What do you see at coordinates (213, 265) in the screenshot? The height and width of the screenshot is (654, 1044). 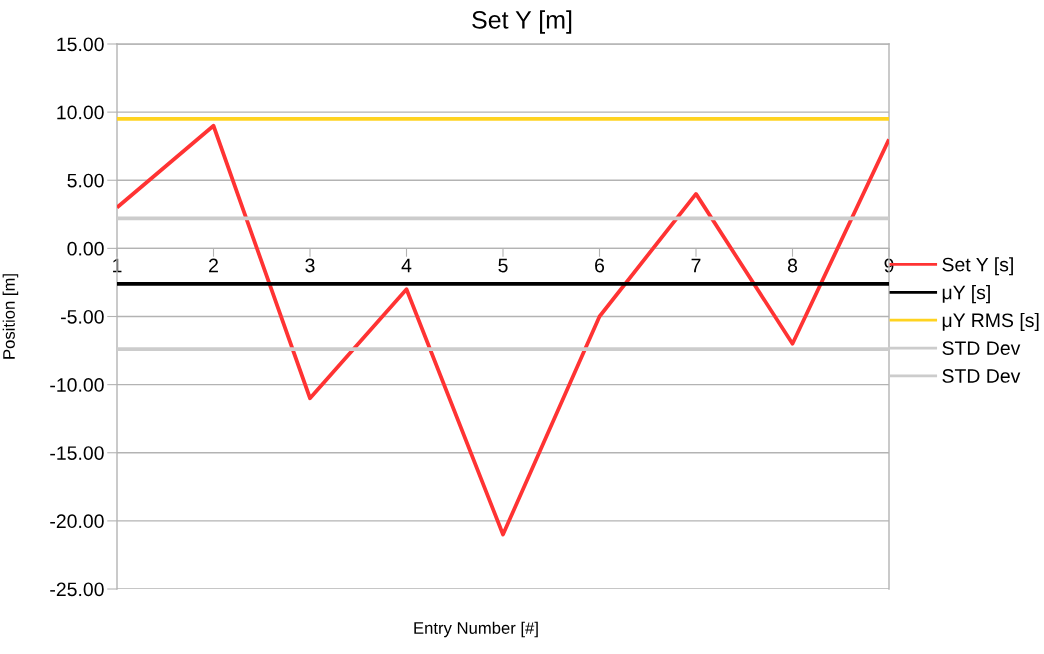 I see `x-tick-label: 2` at bounding box center [213, 265].